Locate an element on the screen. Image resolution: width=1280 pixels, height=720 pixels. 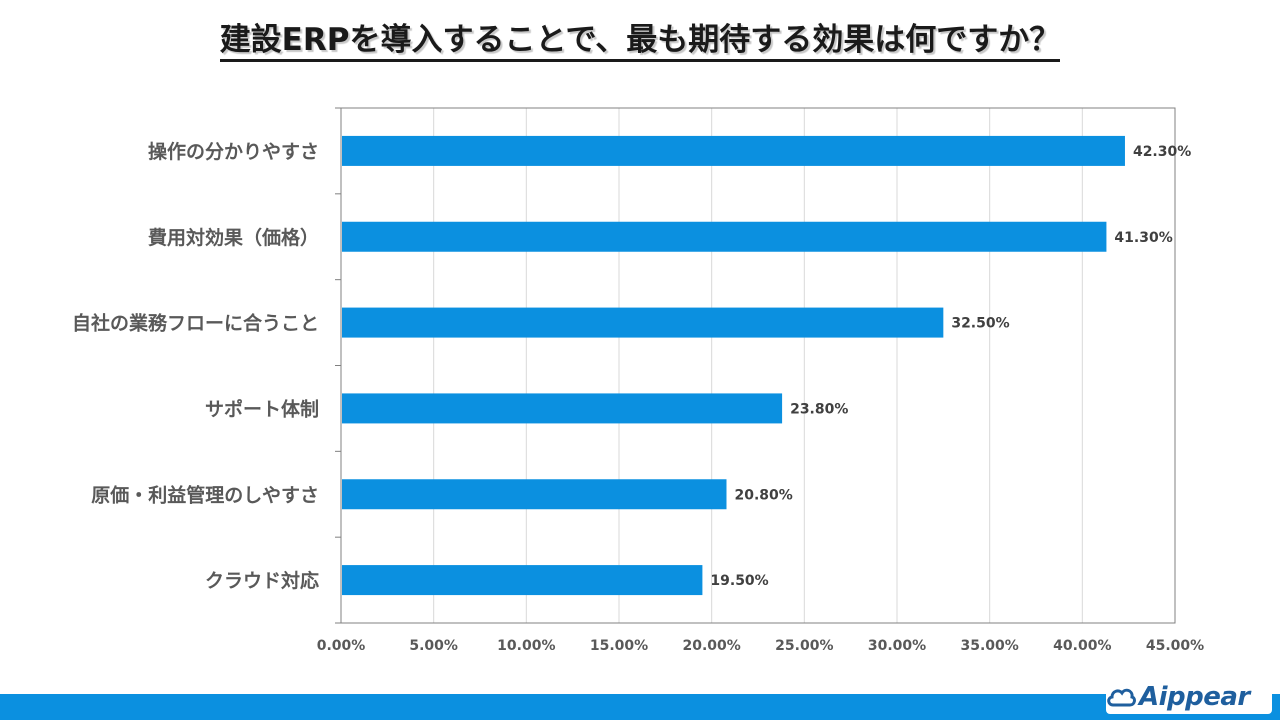
x-tick-label: 5.00% is located at coordinates (433, 646).